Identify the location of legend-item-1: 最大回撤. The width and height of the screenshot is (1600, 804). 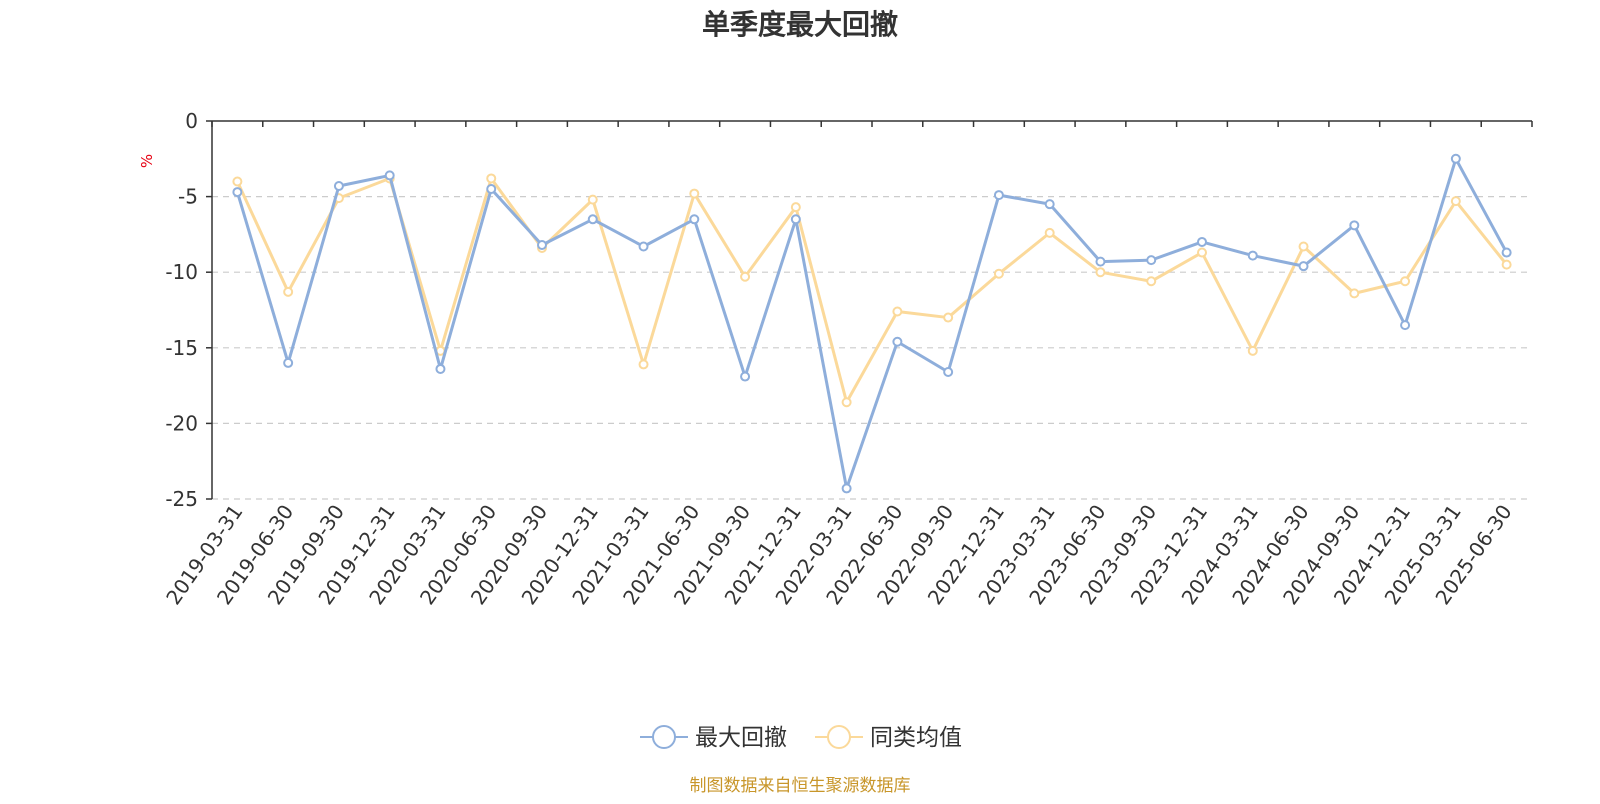
(713, 738).